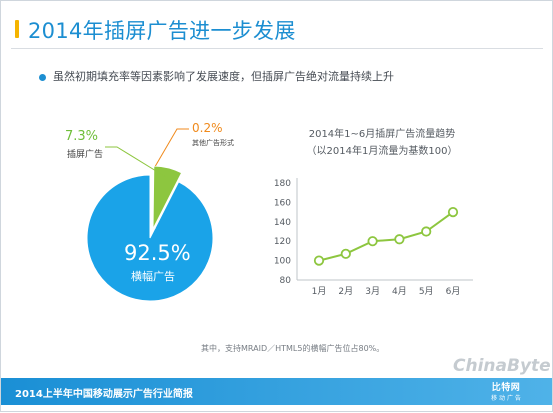 Image resolution: width=553 pixels, height=413 pixels. I want to click on line-chart-subtitle: （以2014年1月流量为基数100）, so click(382, 151).